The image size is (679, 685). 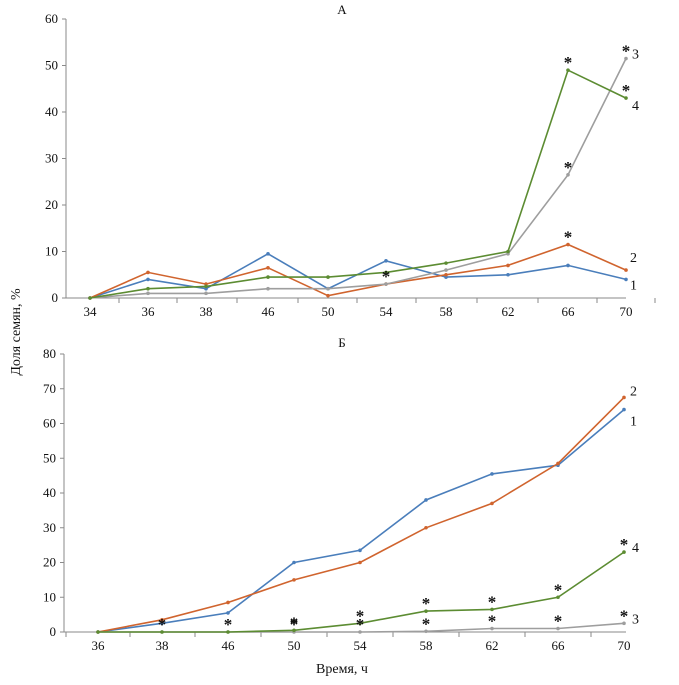 I want to click on x-tick-label: 34, so click(x=91, y=311).